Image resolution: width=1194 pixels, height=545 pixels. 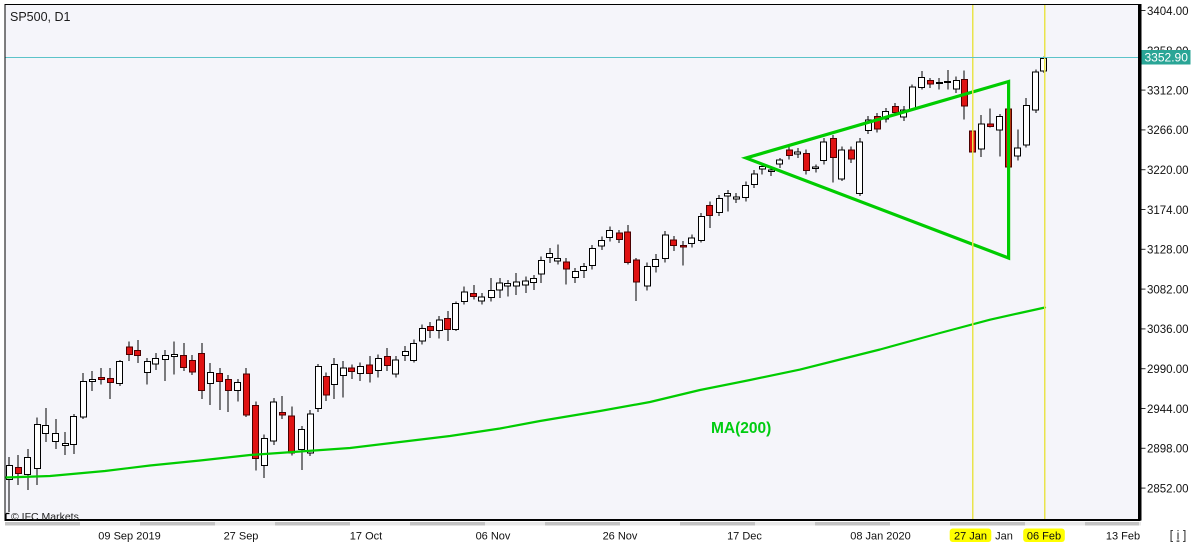 What do you see at coordinates (1168, 12) in the screenshot?
I see `svg-text: 3404.00` at bounding box center [1168, 12].